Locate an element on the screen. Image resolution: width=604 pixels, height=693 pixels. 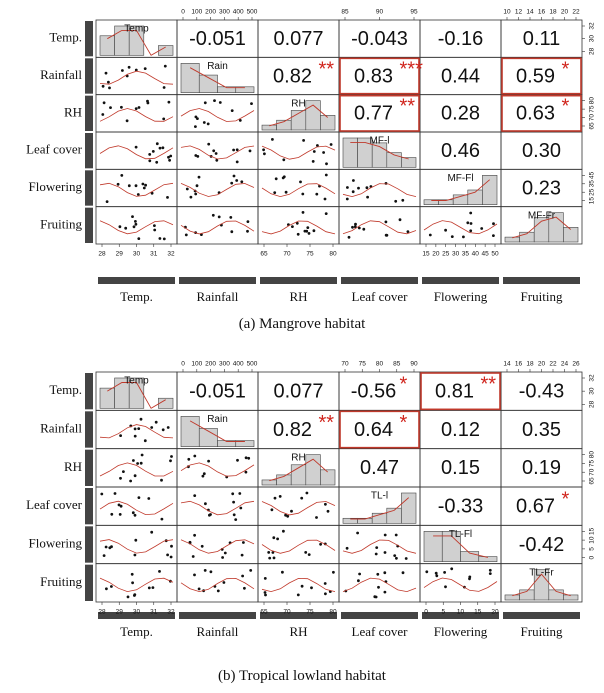
correlation-value: 0.59 is located at coordinates (535, 76).